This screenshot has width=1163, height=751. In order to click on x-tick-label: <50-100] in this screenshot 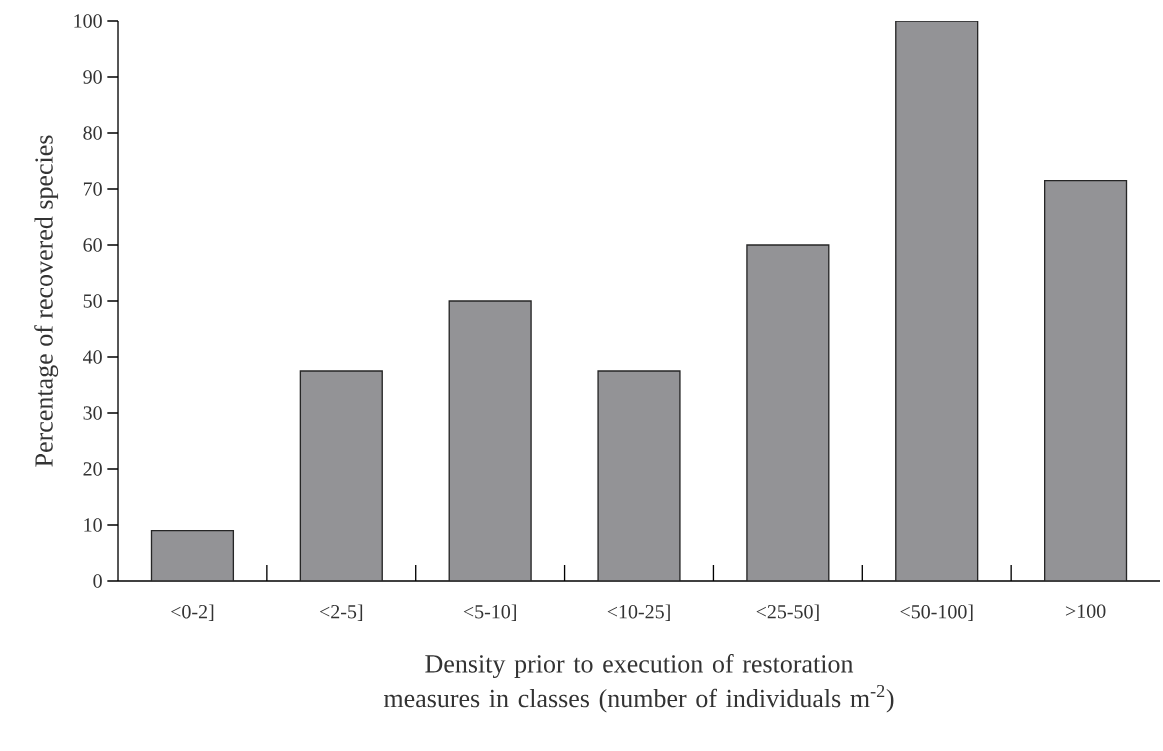, I will do `click(936, 612)`.